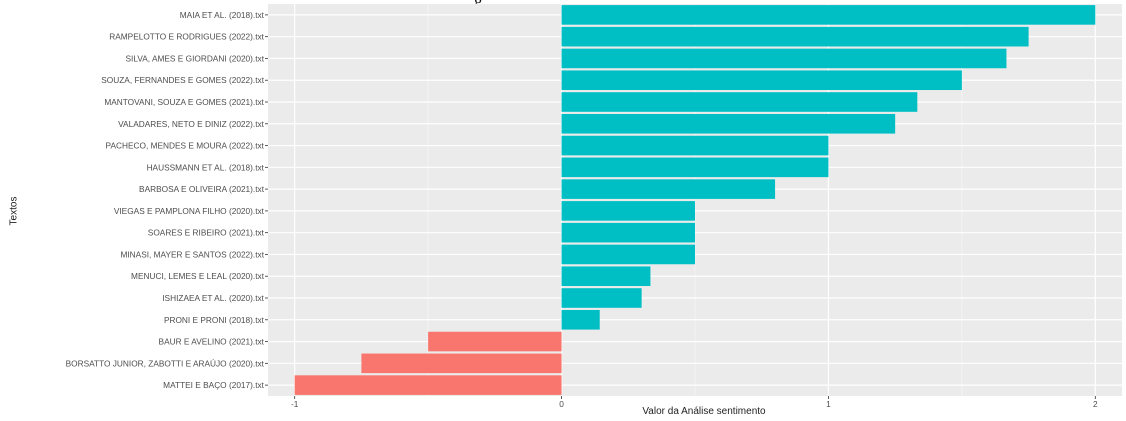  Describe the element at coordinates (192, 254) in the screenshot. I see `y-tick-label: MINASI, MAYER E SANTOS (2022).txt` at that location.